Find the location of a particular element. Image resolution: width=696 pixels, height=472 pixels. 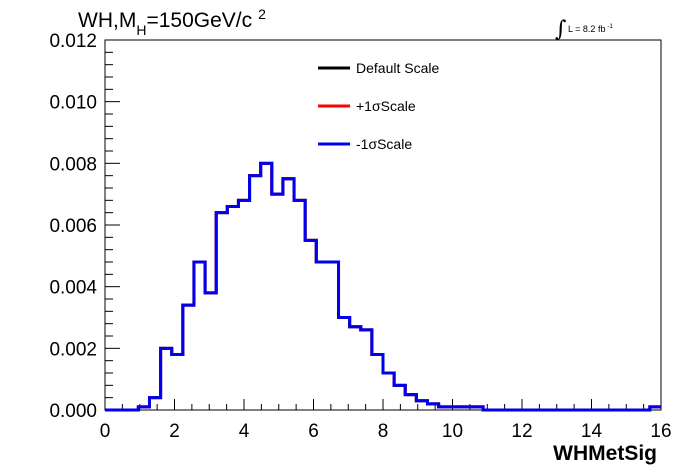

legend-label-0: Default Scale is located at coordinates (397, 68).